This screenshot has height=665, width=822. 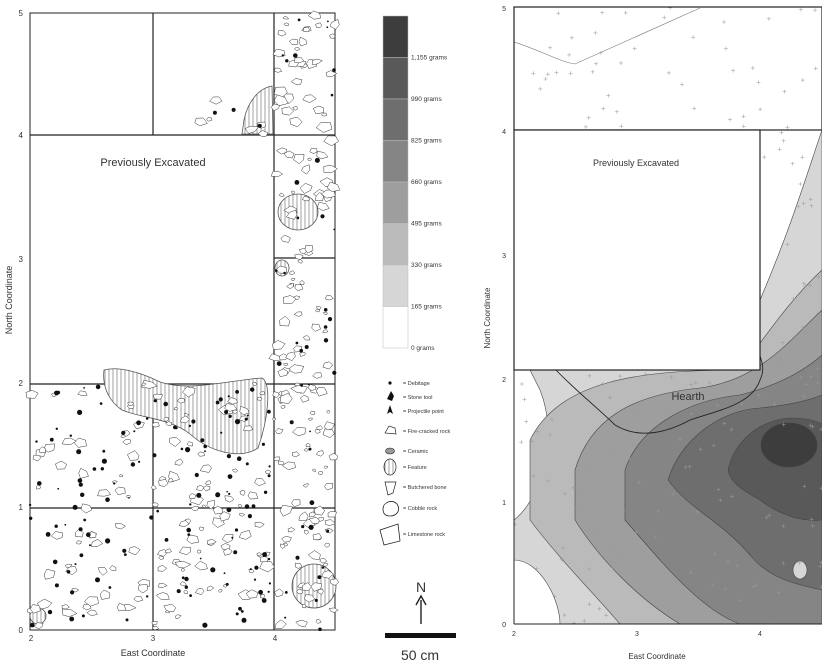 I want to click on left-map-x-ticks: 2 3 4, so click(x=153, y=638).